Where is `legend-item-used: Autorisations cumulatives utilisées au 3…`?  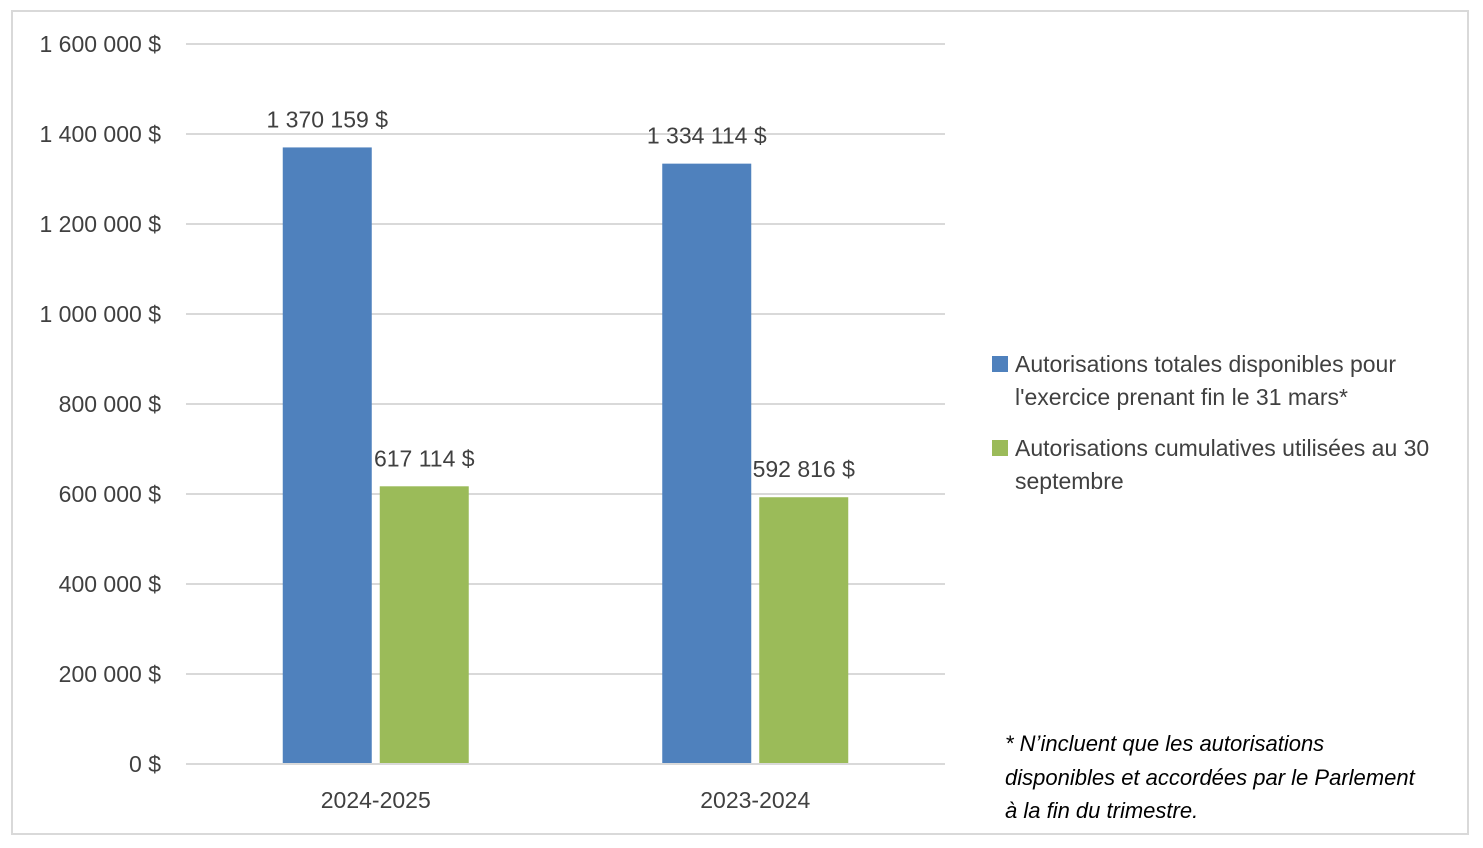
legend-item-used: Autorisations cumulatives utilisées au 3… is located at coordinates (1227, 465).